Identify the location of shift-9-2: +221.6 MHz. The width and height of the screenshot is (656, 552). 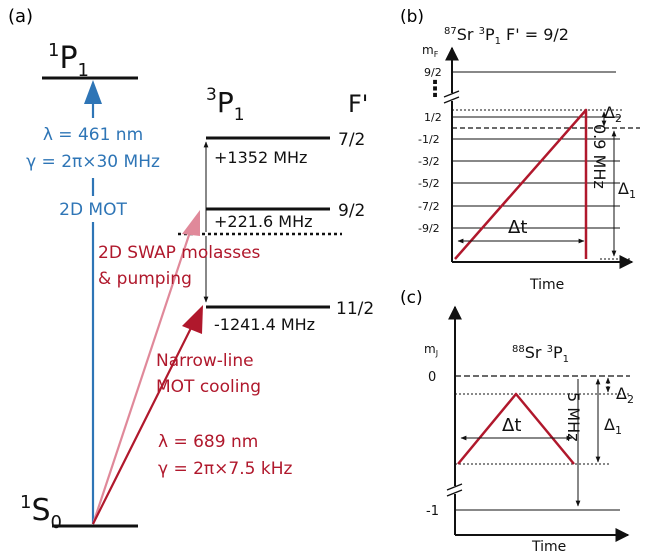
(263, 221).